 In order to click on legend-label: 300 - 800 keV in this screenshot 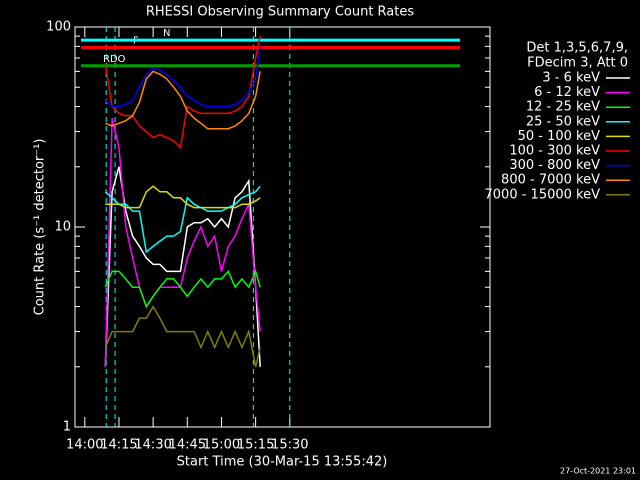, I will do `click(554, 165)`.